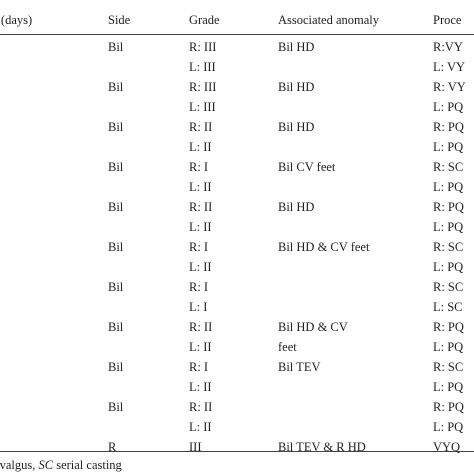 The image size is (474, 474). What do you see at coordinates (198, 307) in the screenshot?
I see `cell-grade: L: I` at bounding box center [198, 307].